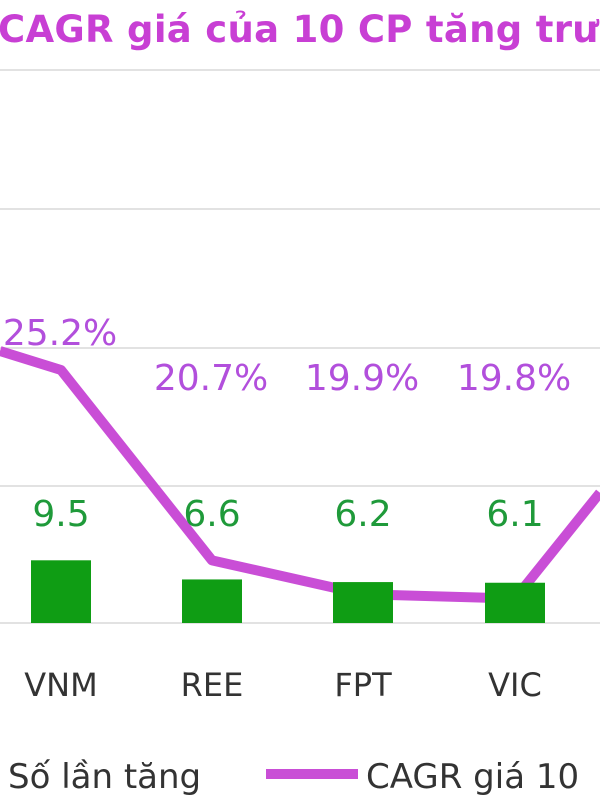  I want to click on bar-value-label: 9.5, so click(60, 514).